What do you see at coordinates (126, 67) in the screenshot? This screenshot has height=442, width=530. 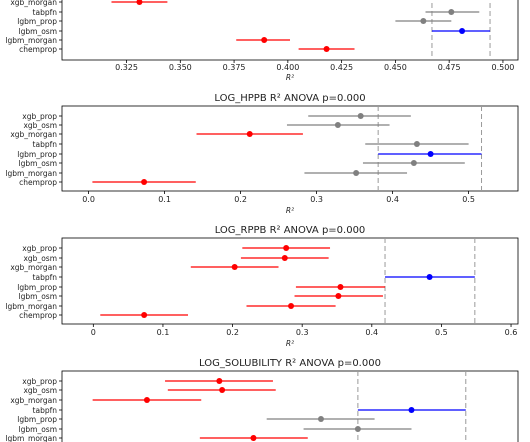 I see `x-tick-label: 0.325` at bounding box center [126, 67].